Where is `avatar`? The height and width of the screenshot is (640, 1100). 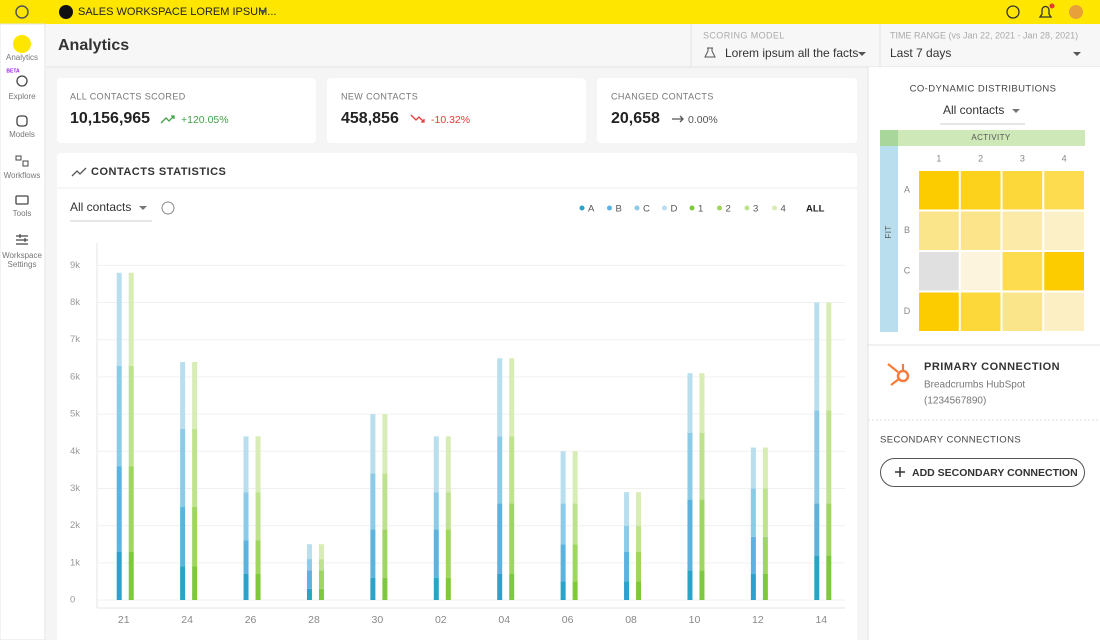
avatar is located at coordinates (1076, 12).